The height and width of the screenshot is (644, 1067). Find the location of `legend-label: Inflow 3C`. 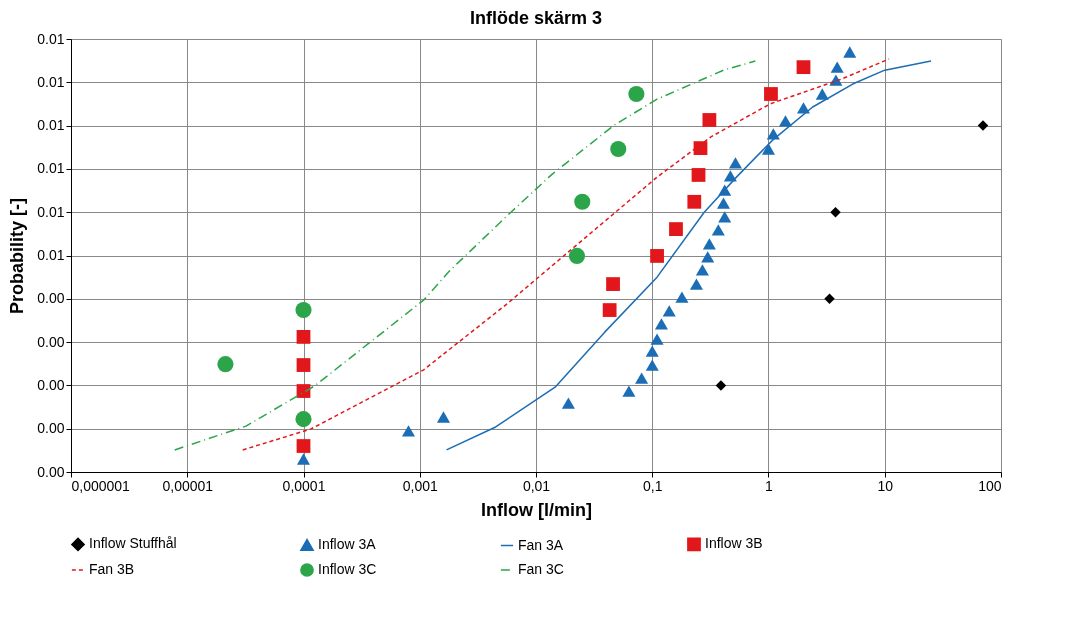

legend-label: Inflow 3C is located at coordinates (347, 569).